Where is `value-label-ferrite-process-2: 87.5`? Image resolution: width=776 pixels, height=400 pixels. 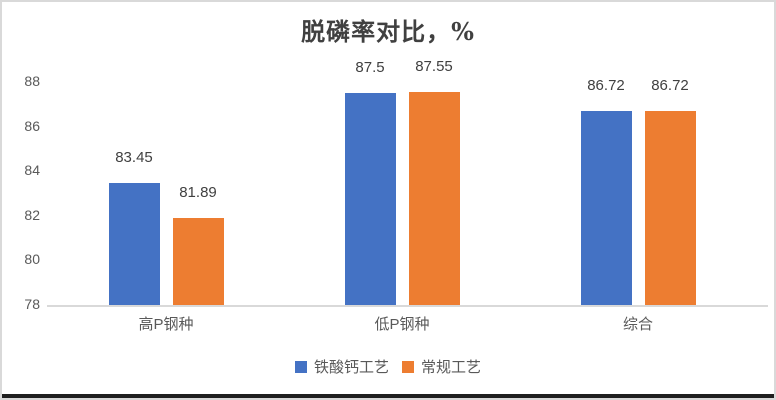
value-label-ferrite-process-2: 87.5 is located at coordinates (370, 68).